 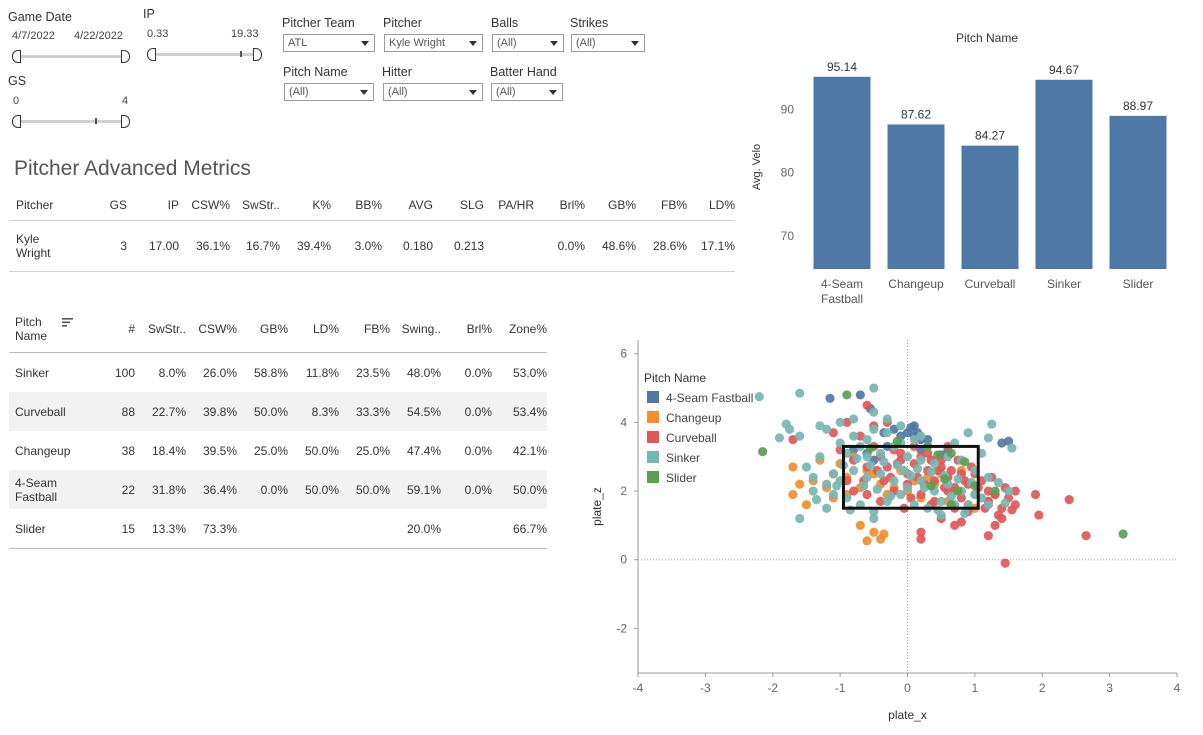 What do you see at coordinates (519, 329) in the screenshot?
I see `pitch-table-header: Zone%` at bounding box center [519, 329].